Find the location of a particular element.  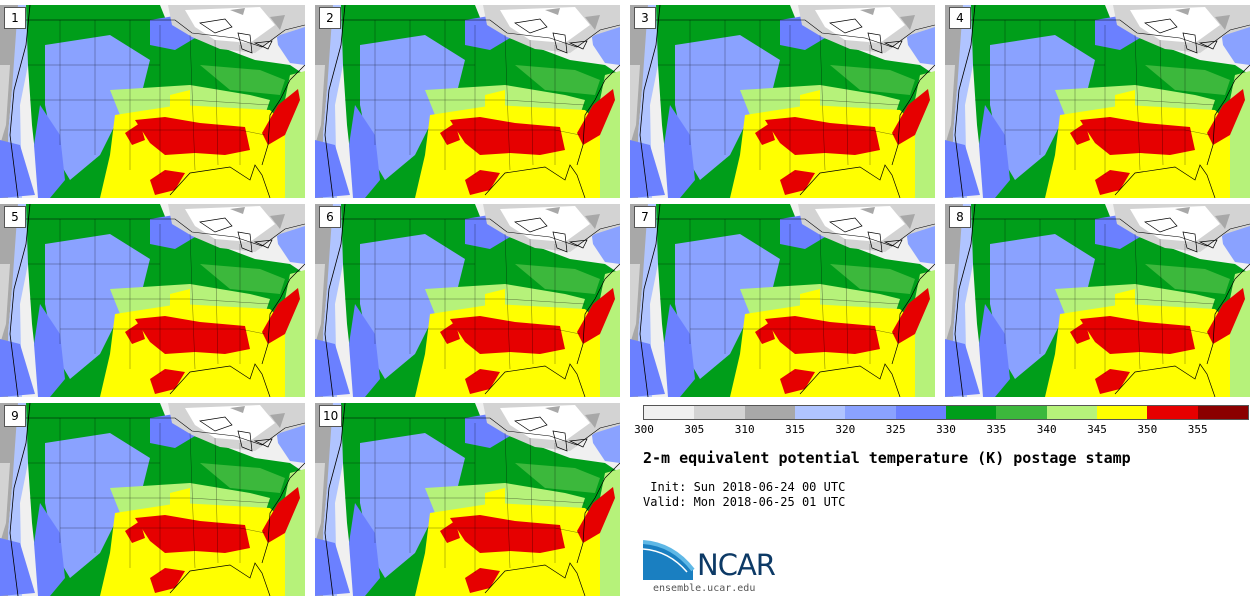

panel-number: 8 is located at coordinates (960, 217).